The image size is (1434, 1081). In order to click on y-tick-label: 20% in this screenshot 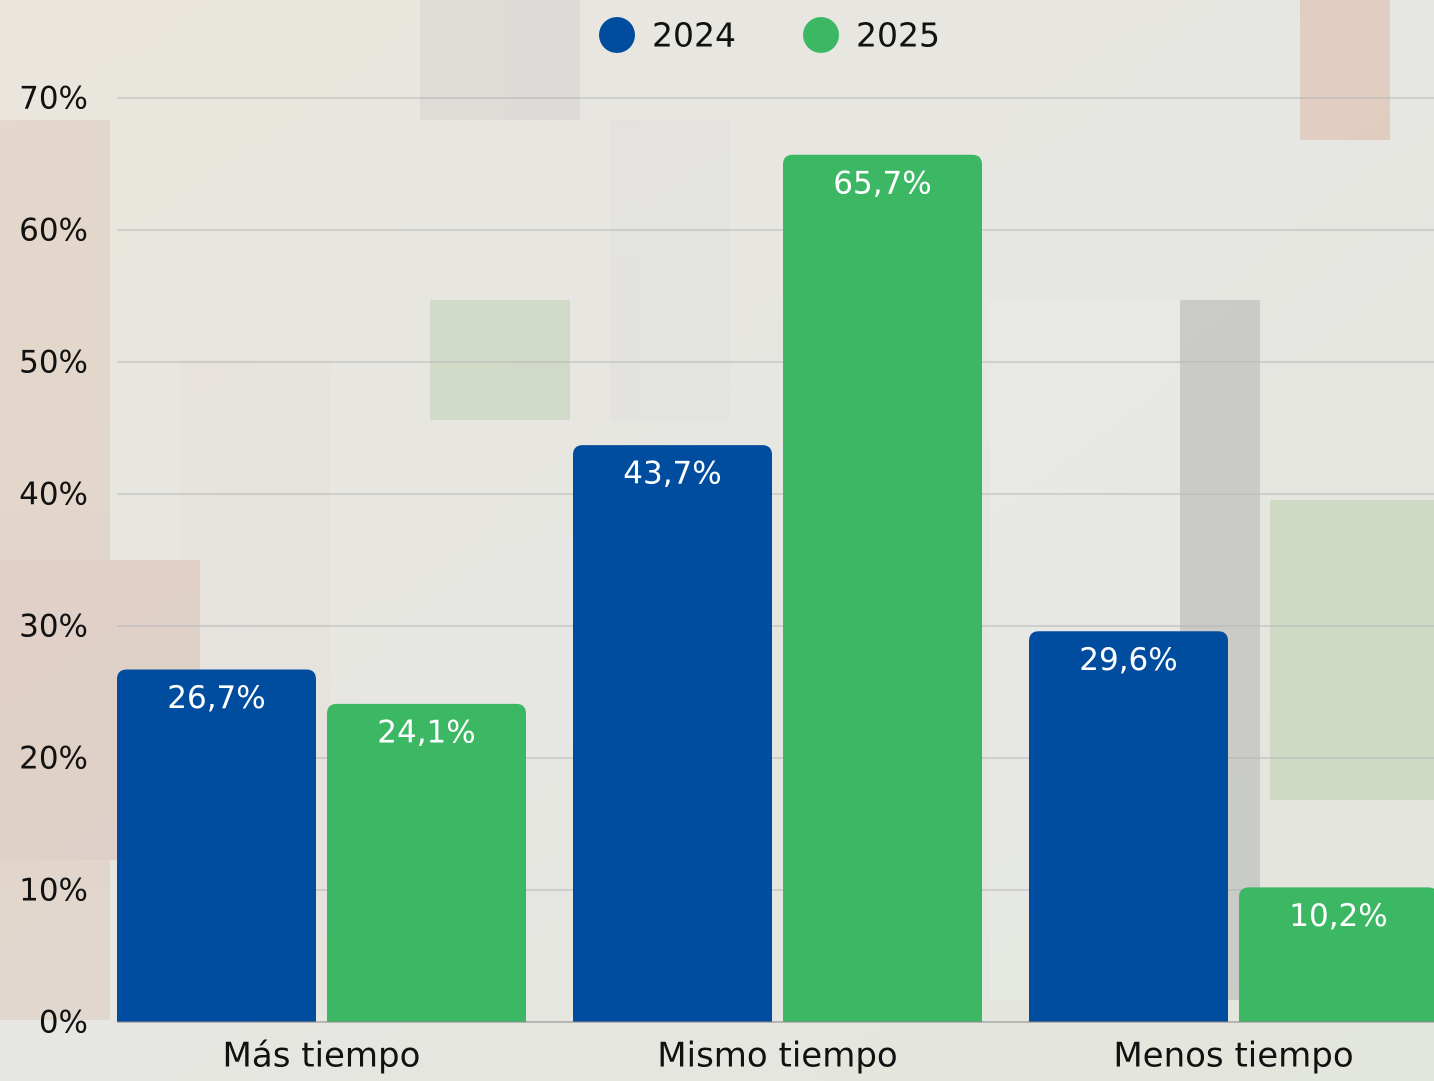, I will do `click(53, 759)`.